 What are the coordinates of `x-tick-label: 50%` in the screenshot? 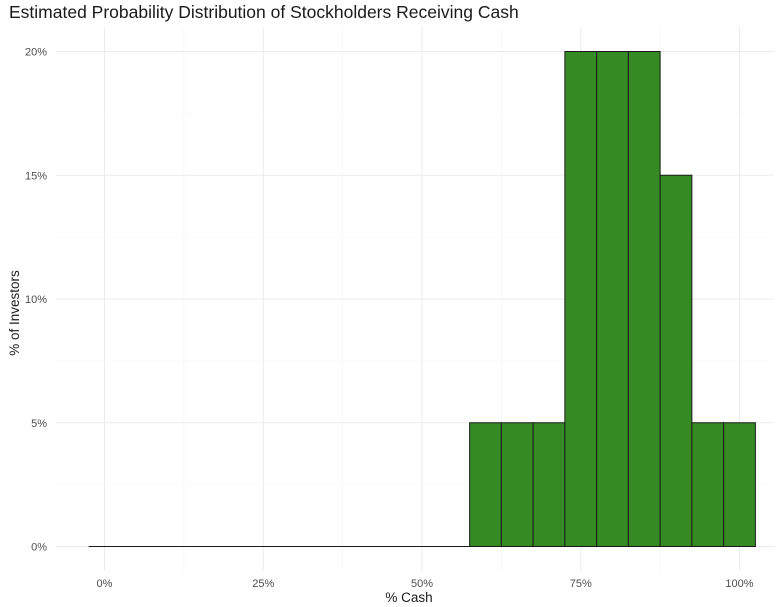 It's located at (422, 584).